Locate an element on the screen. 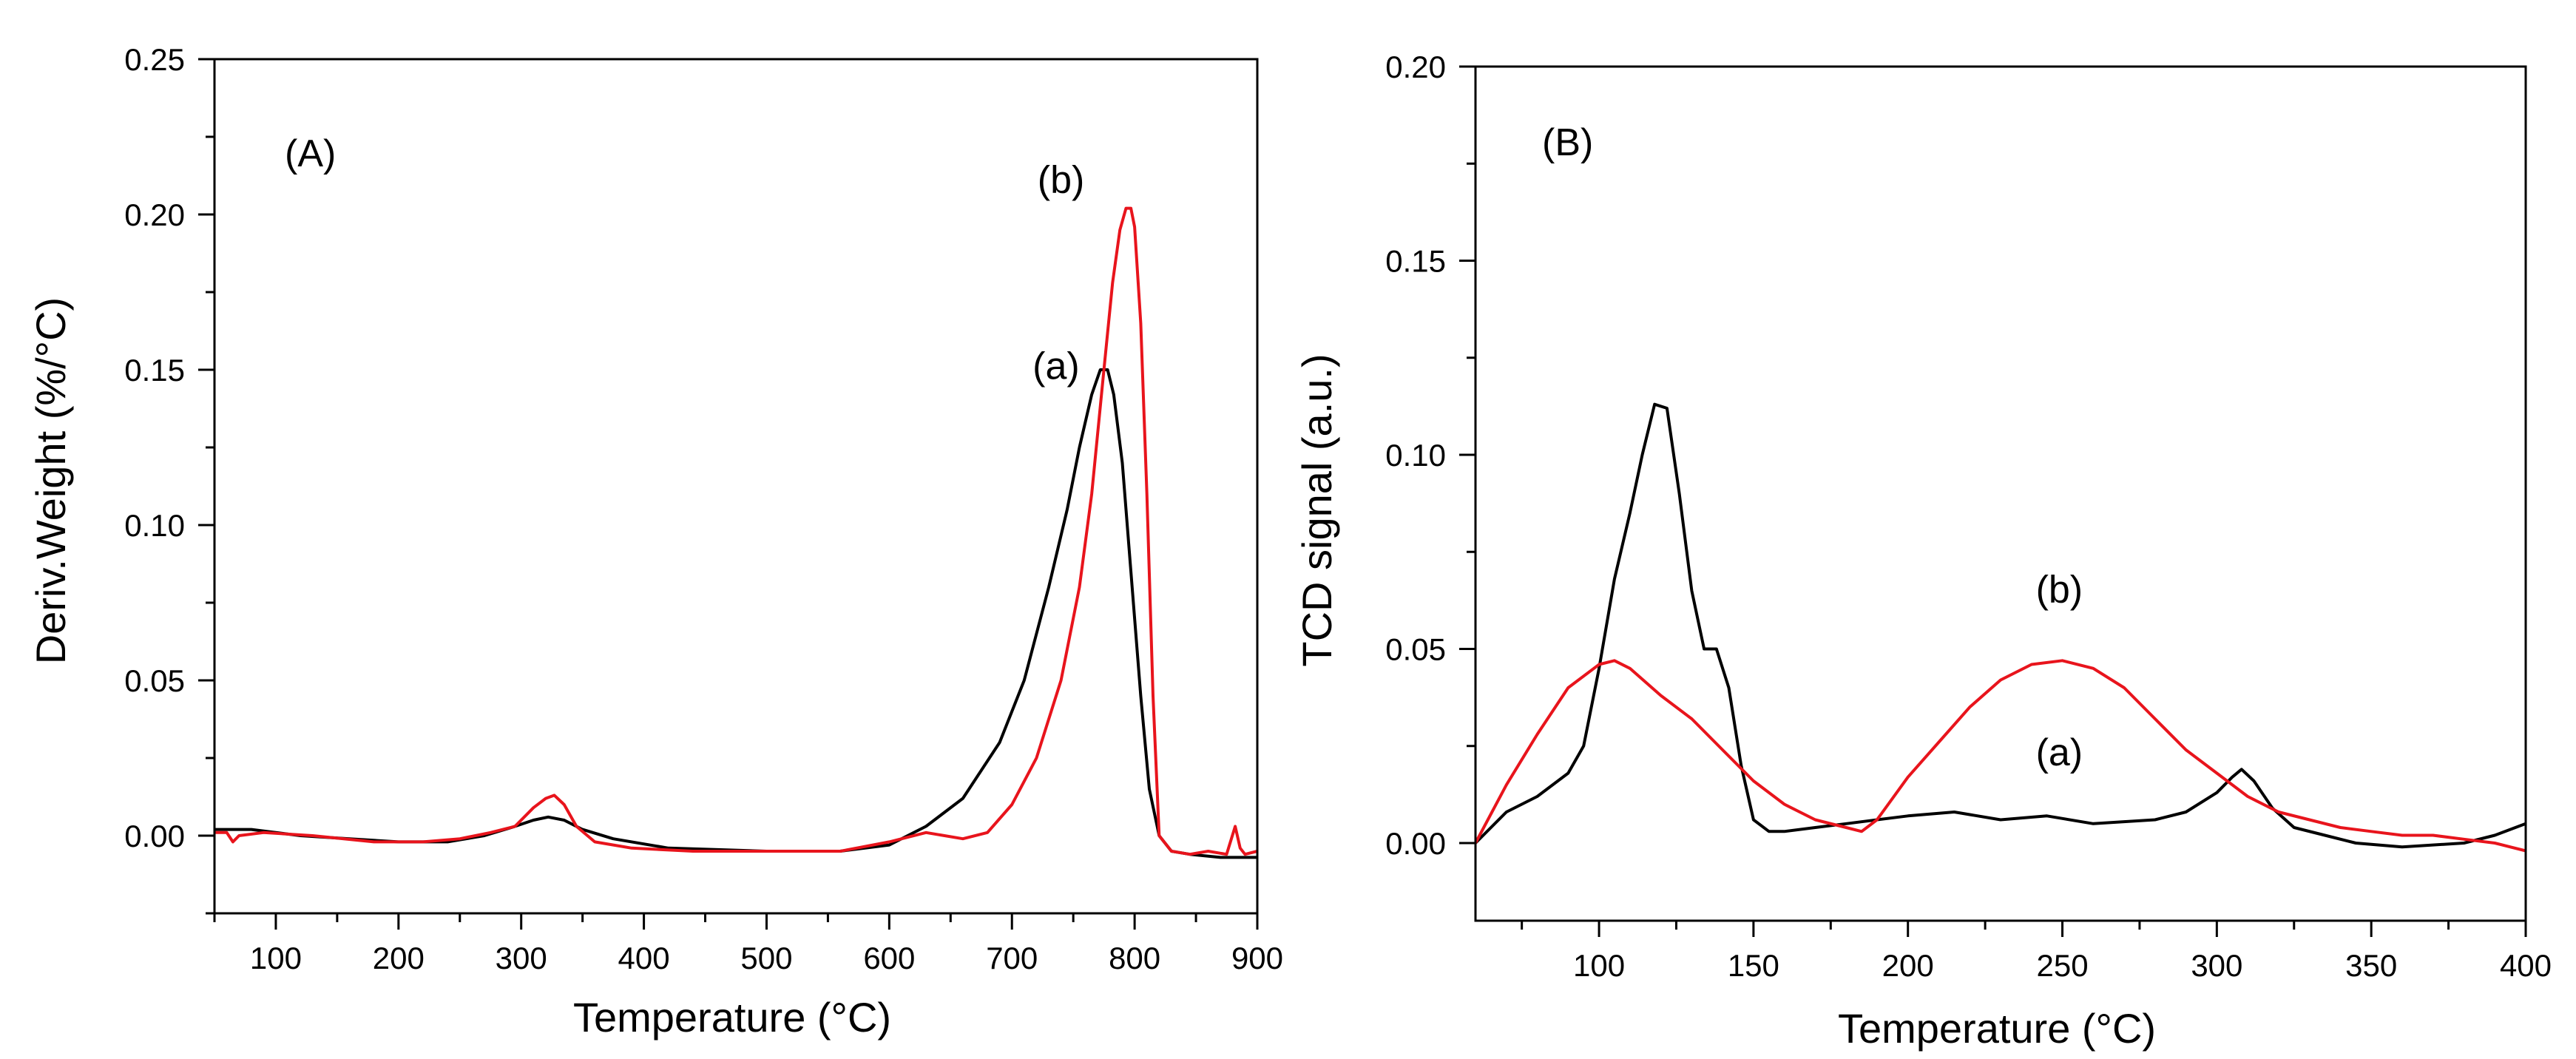 The height and width of the screenshot is (1059, 2576). x-tick-label-a-4: 500 is located at coordinates (766, 958).